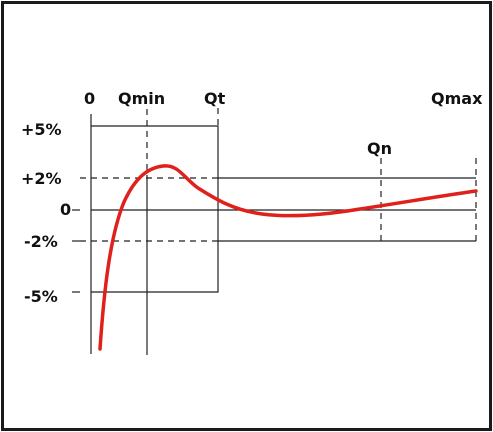 This screenshot has width=493, height=432. What do you see at coordinates (41, 296) in the screenshot?
I see `label-minus-5-percent: -5%` at bounding box center [41, 296].